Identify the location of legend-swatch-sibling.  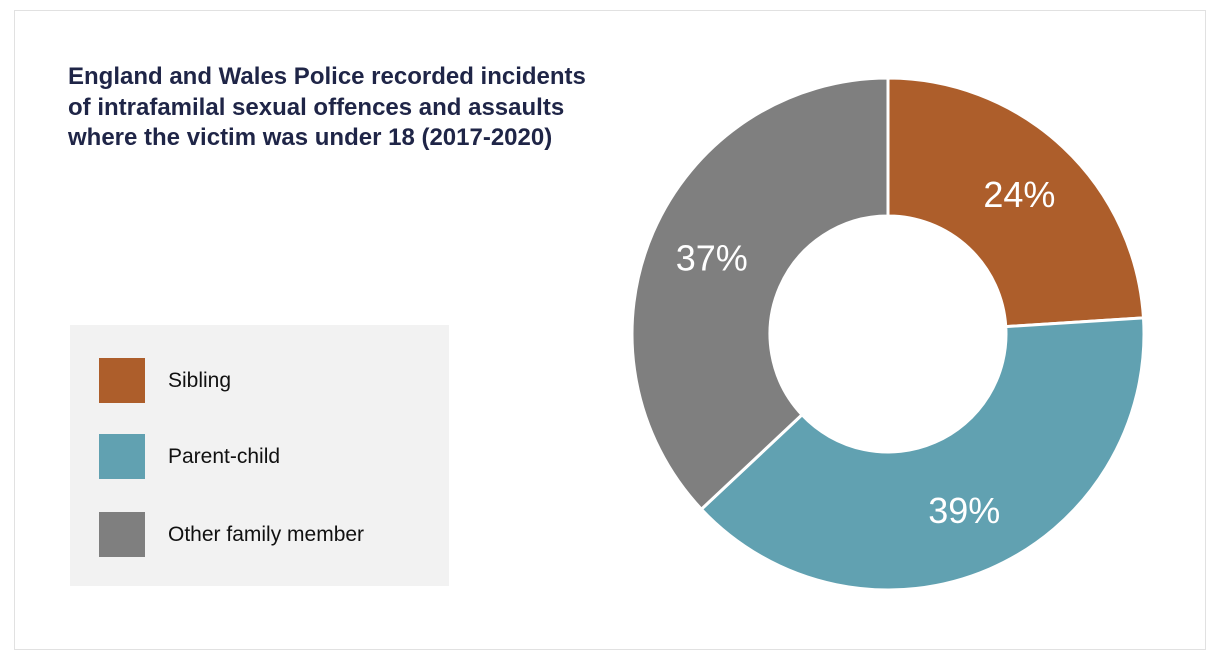
(122, 380).